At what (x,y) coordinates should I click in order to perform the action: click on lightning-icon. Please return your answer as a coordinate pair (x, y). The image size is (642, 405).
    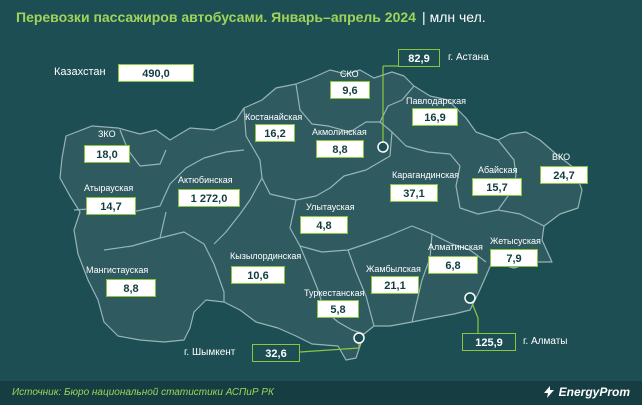
    Looking at the image, I should click on (548, 392).